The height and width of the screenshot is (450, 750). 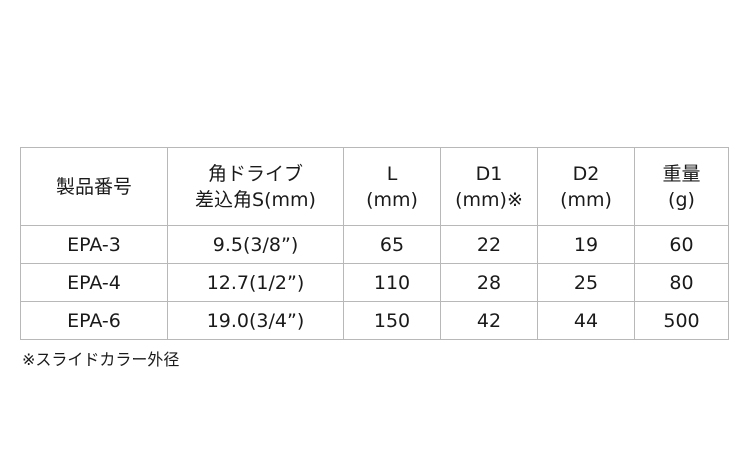 What do you see at coordinates (255, 282) in the screenshot?
I see `cell: 12.7(1/2”)` at bounding box center [255, 282].